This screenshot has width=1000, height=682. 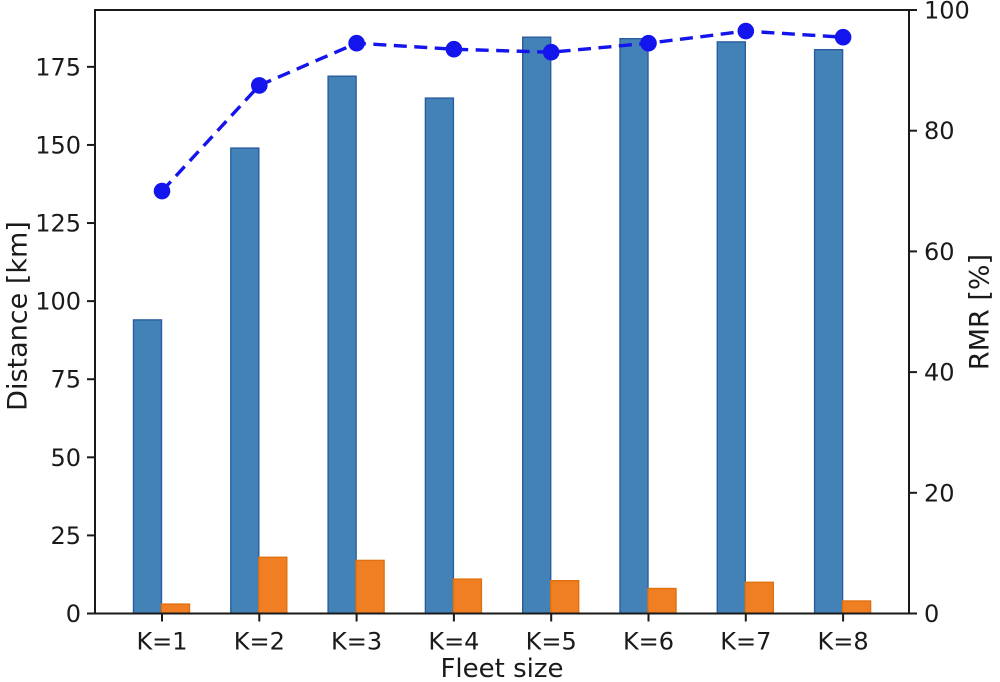 What do you see at coordinates (648, 43) in the screenshot?
I see `rmr-point-k6` at bounding box center [648, 43].